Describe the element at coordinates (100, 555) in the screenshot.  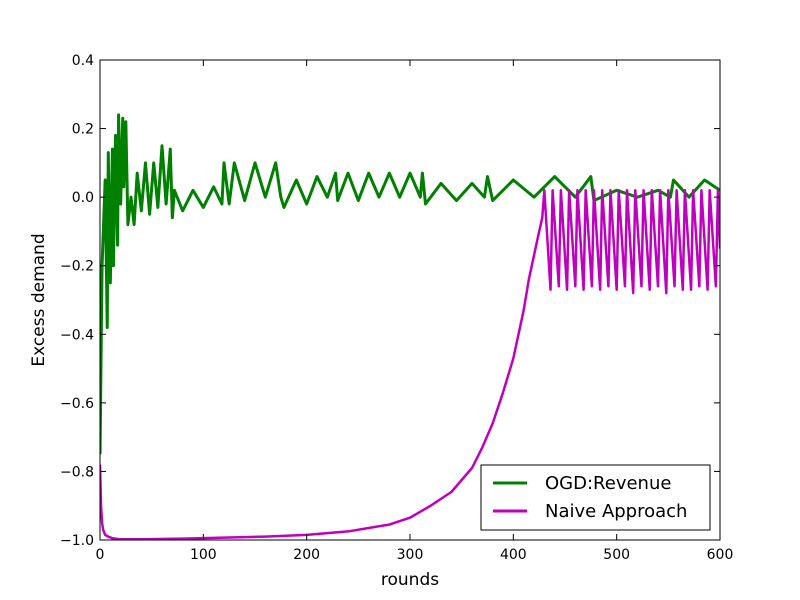
I see `x-tick-label: 0` at that location.